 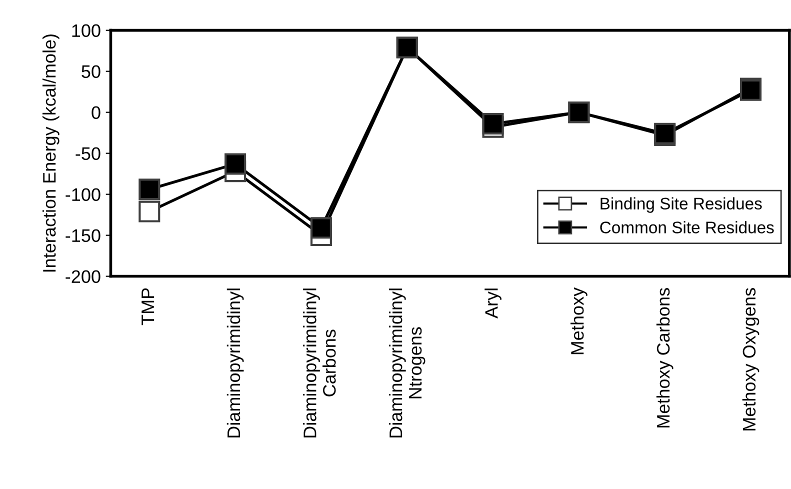 I want to click on y-tick-label: -100, so click(x=83, y=195).